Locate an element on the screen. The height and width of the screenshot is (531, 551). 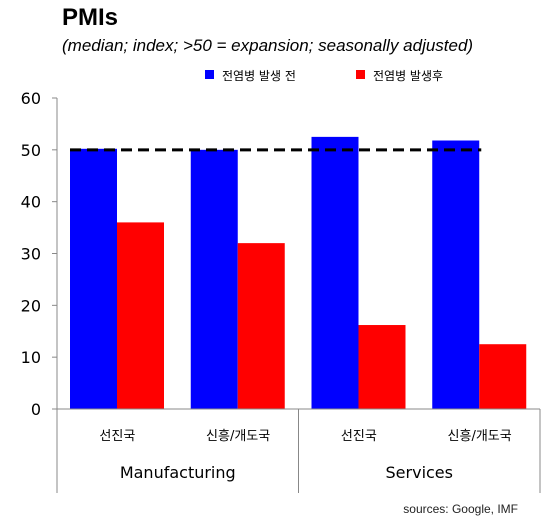
legend-label-1: 전염병 발생 전 is located at coordinates (259, 76).